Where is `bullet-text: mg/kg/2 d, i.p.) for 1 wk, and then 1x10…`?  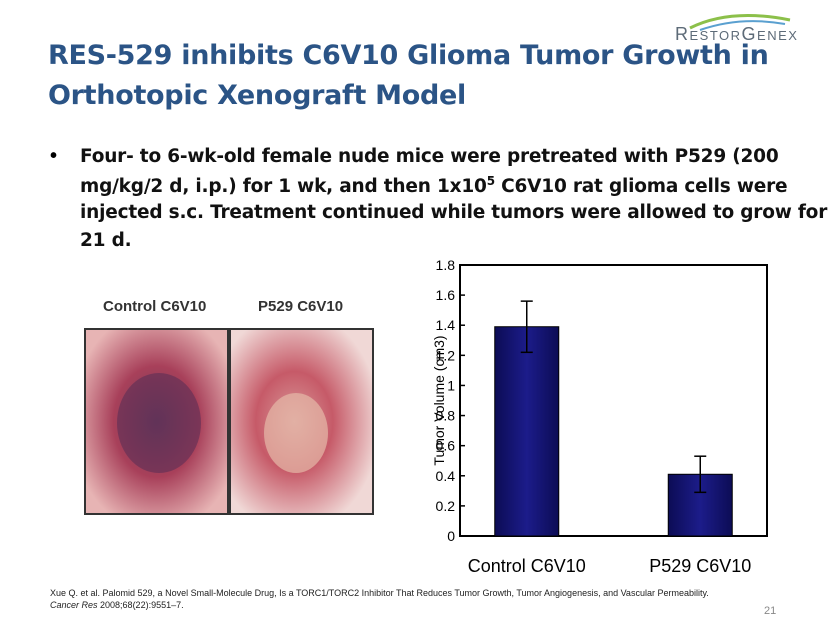 bullet-text: mg/kg/2 d, i.p.) for 1 wk, and then 1x10… is located at coordinates (434, 186).